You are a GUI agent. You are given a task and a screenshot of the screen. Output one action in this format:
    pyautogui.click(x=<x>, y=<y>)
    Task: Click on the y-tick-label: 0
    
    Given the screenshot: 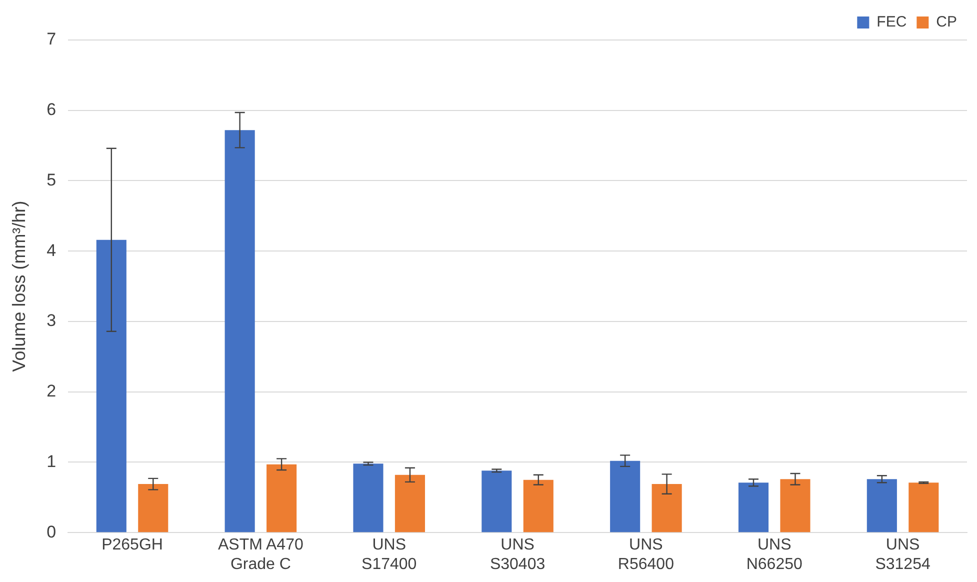 What is the action you would take?
    pyautogui.click(x=51, y=532)
    